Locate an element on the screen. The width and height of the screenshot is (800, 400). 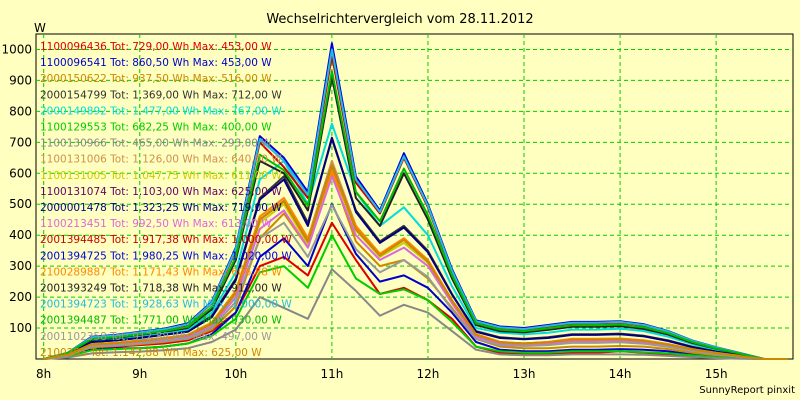
y-tick-label: 300 is located at coordinates (20, 266).